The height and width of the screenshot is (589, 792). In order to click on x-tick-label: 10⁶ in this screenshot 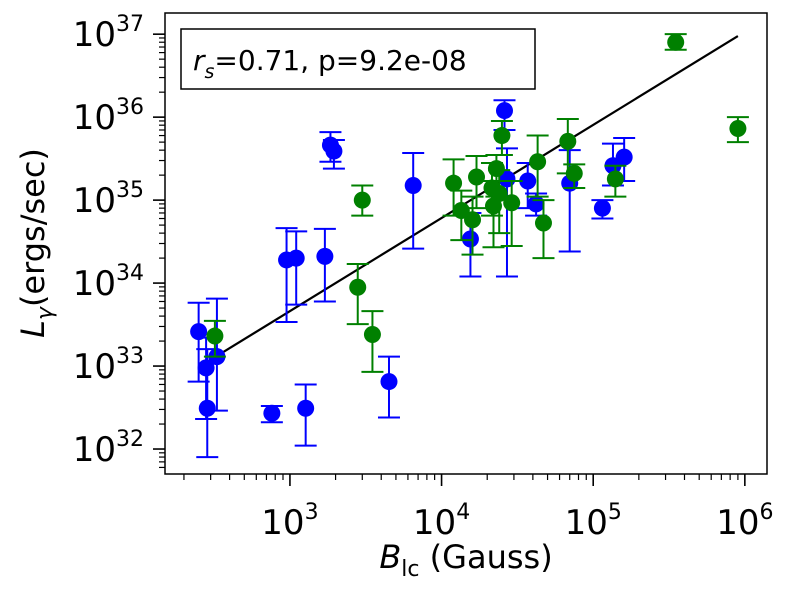, I will do `click(744, 521)`.